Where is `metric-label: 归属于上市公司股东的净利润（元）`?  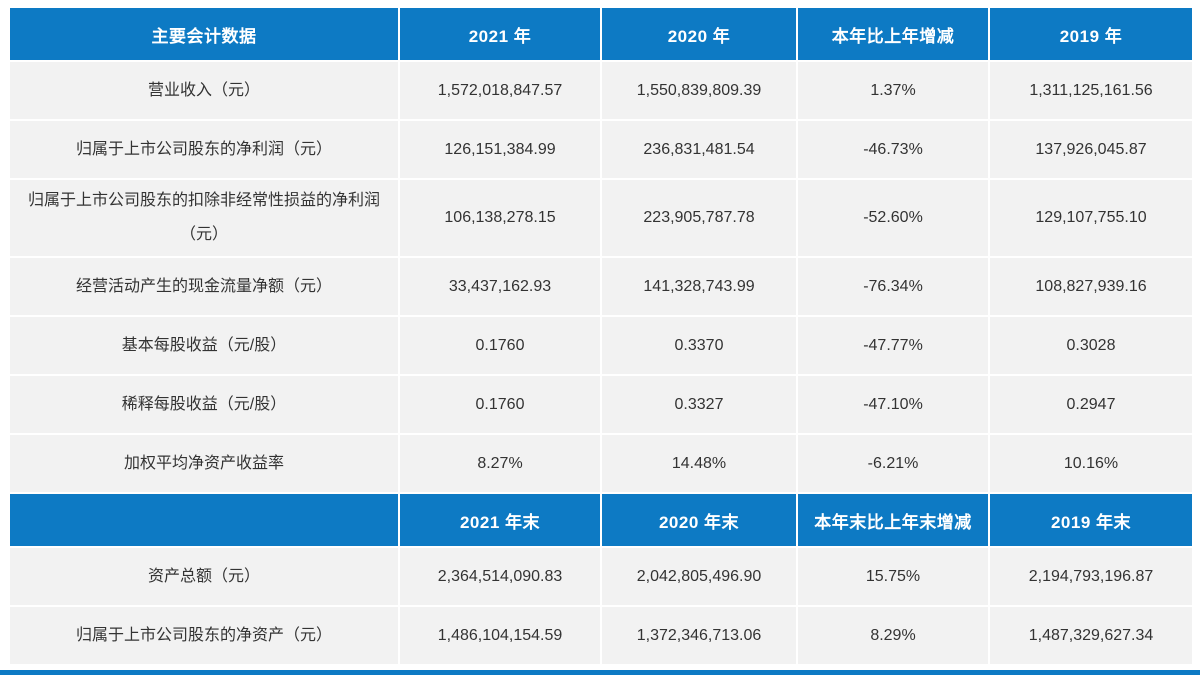 metric-label: 归属于上市公司股东的净利润（元） is located at coordinates (204, 149).